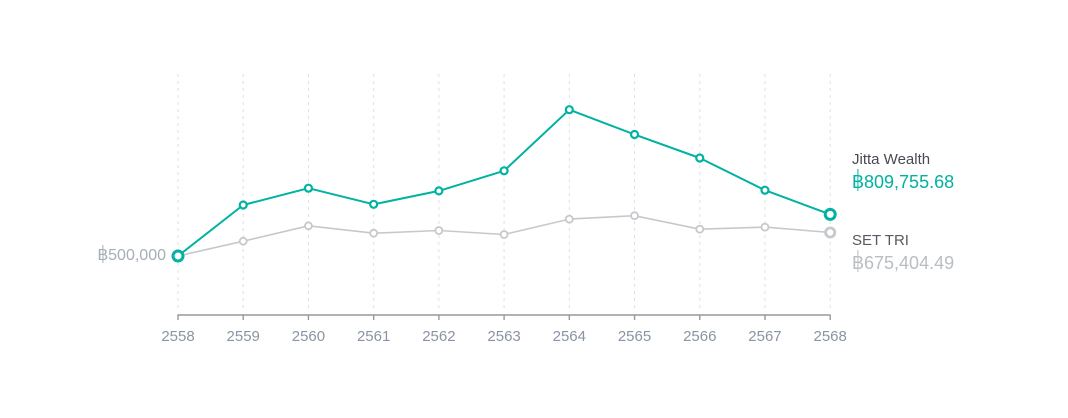  Describe the element at coordinates (880, 240) in the screenshot. I see `set-tri-series-label: SET TRI` at that location.